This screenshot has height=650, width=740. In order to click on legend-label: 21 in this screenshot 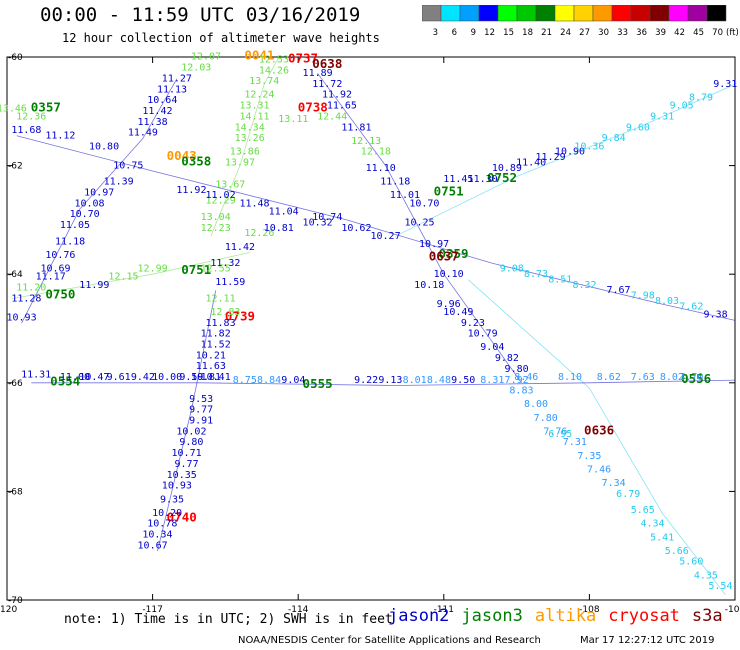, I will do `click(546, 33)`.